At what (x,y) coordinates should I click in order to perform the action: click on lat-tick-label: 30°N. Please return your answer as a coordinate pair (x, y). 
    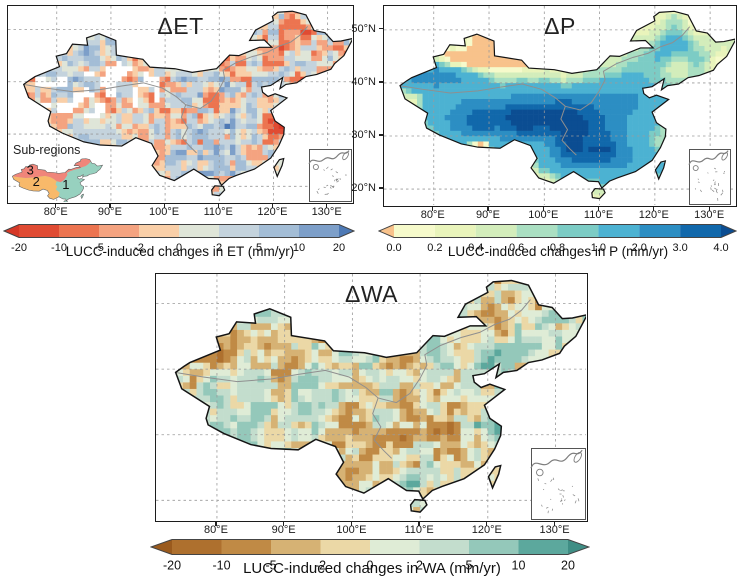
    Looking at the image, I should click on (363, 135).